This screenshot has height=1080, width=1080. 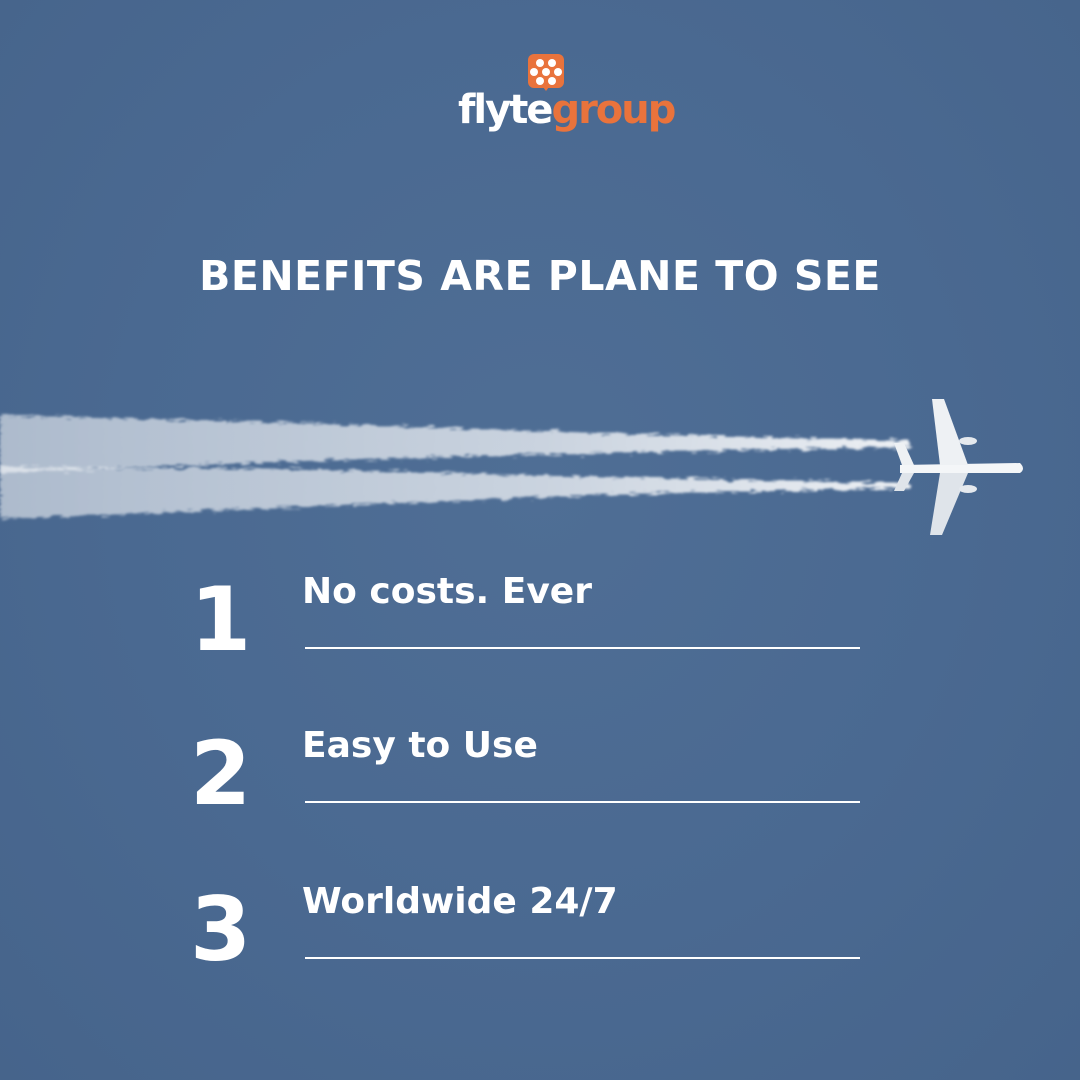 I want to click on flytegroup-logo: flytegroup, so click(x=562, y=95).